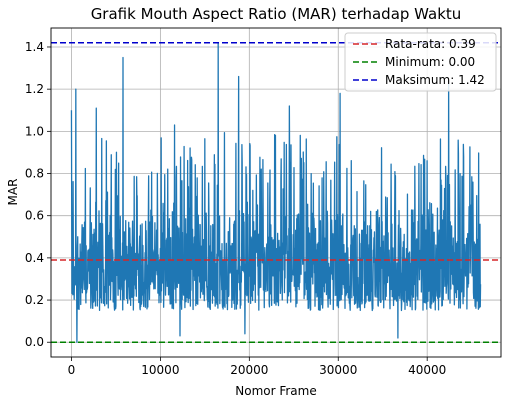  Describe the element at coordinates (34, 300) in the screenshot. I see `y-tick-label: 0.2` at that location.